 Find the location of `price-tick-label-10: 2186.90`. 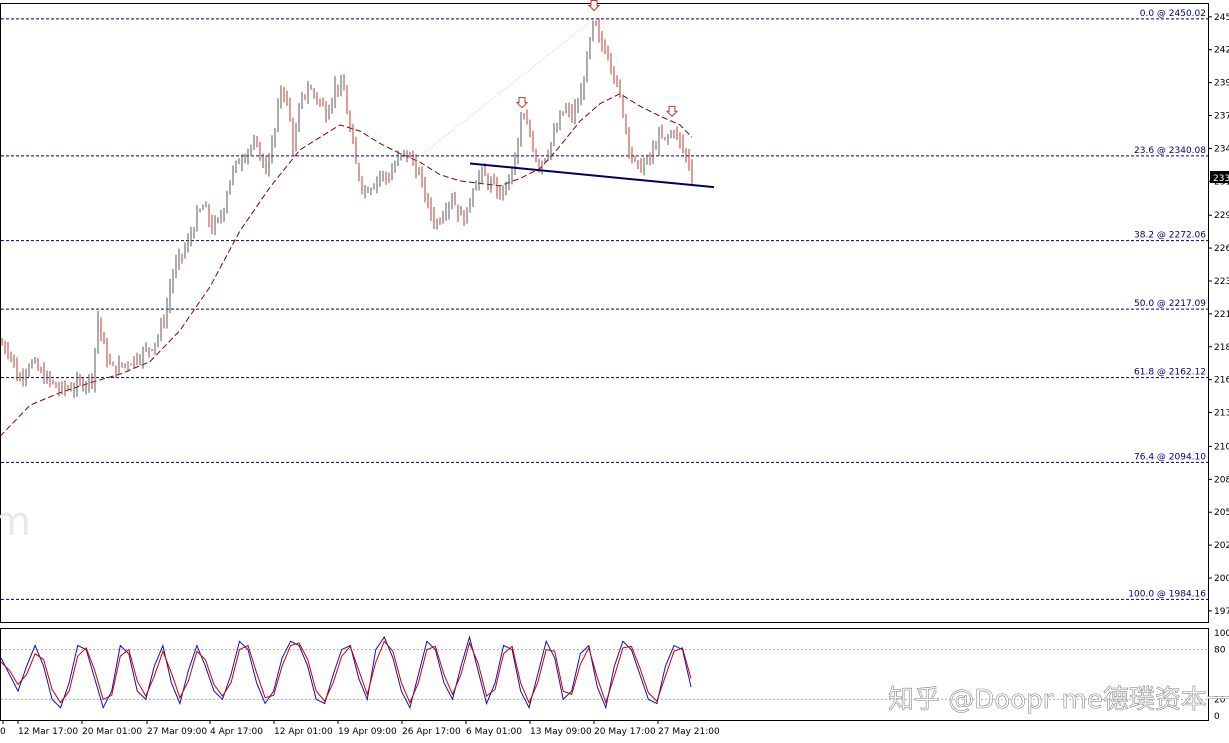

price-tick-label-10: 2186.90 is located at coordinates (1221, 348).